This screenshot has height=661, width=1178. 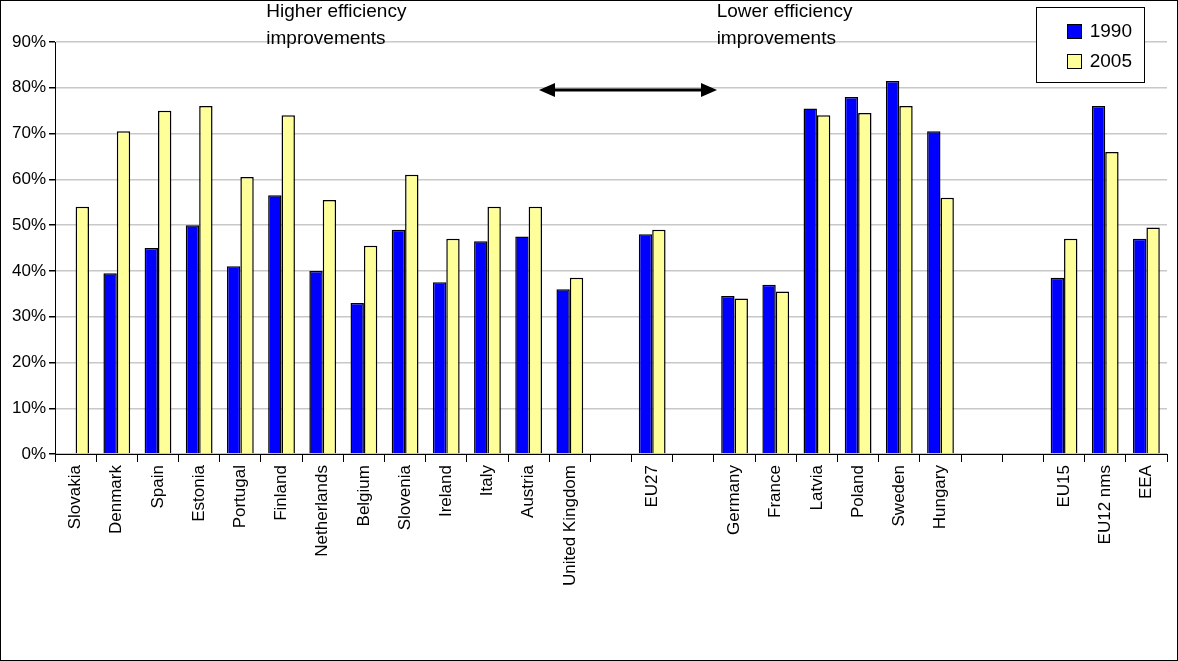 I want to click on x-tick-label: Germany, so click(x=734, y=499).